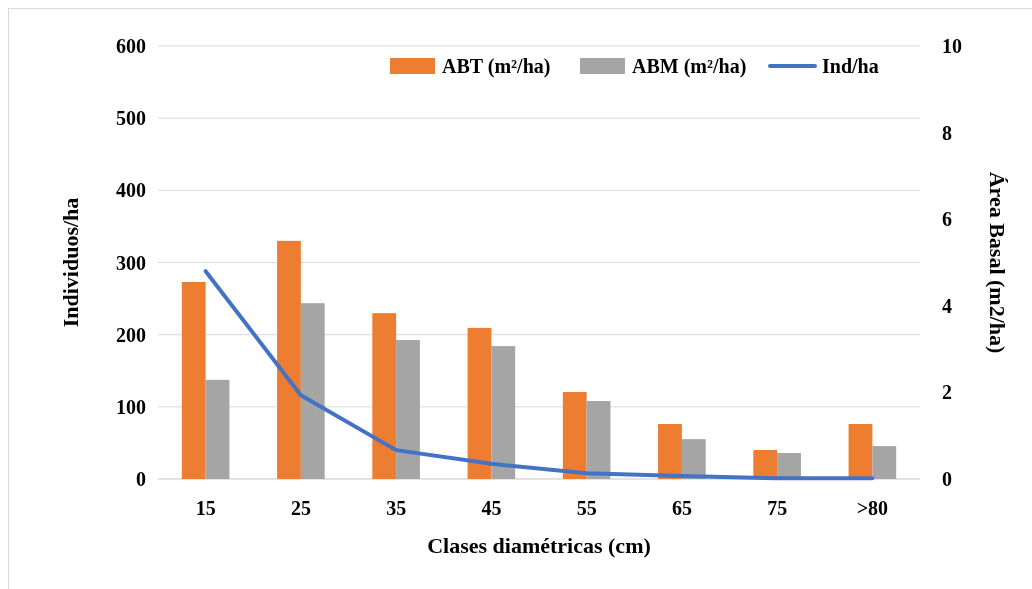  I want to click on y2-tick-label: 2, so click(947, 392).